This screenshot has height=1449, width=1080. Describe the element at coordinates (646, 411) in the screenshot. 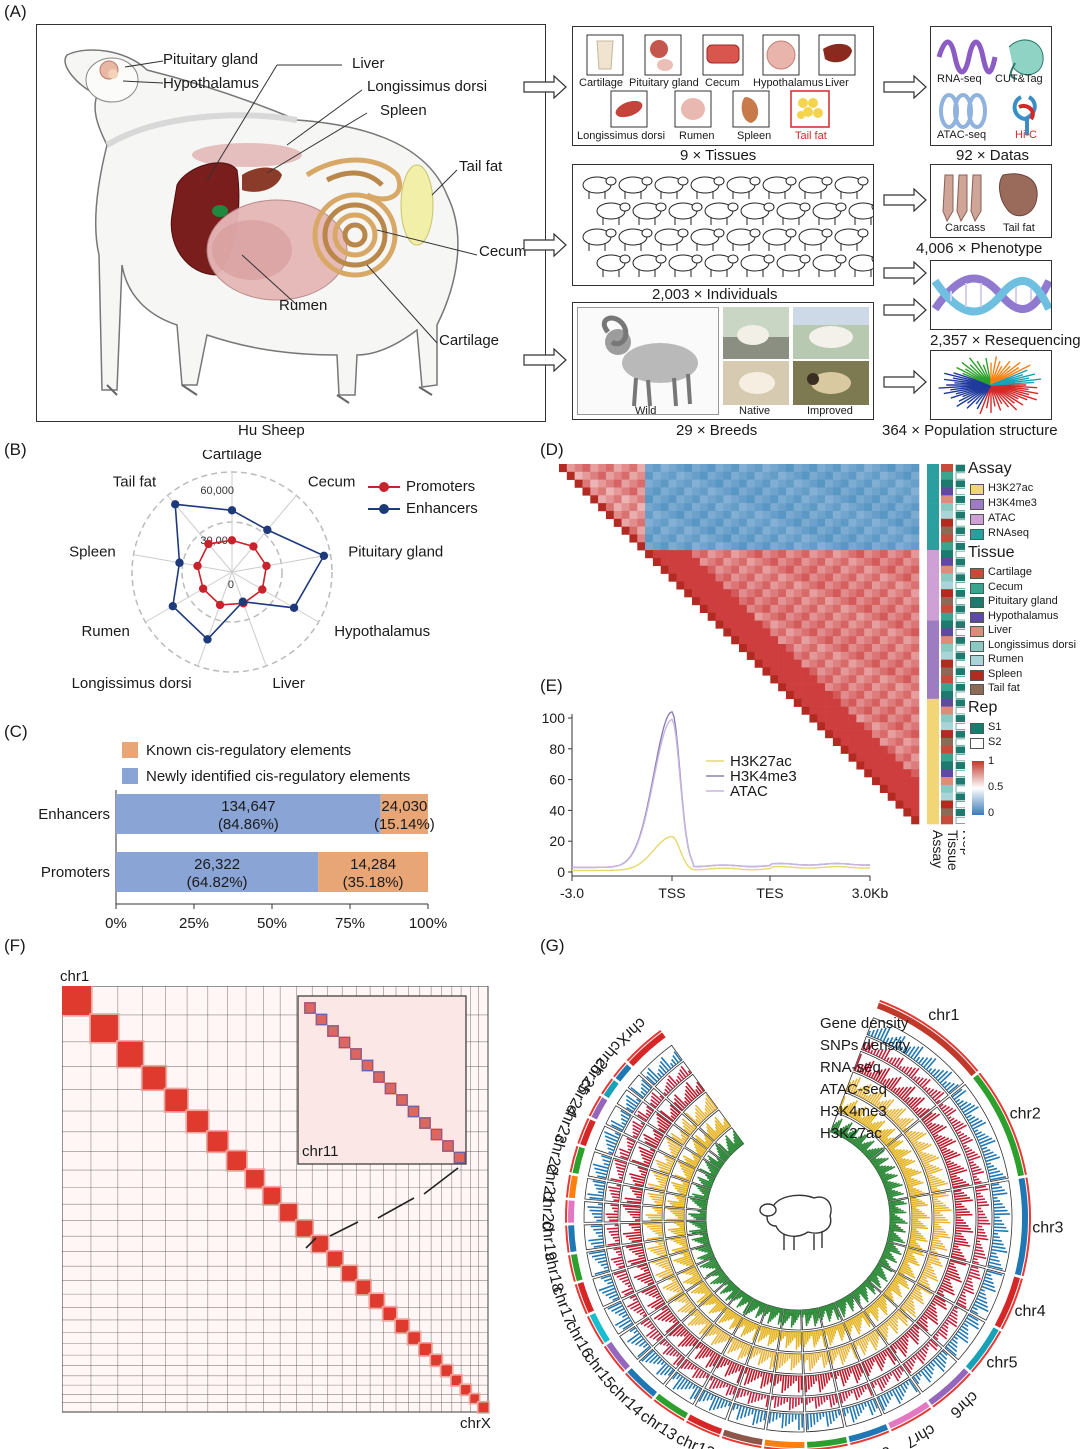

I see `breed-label: Wild` at that location.